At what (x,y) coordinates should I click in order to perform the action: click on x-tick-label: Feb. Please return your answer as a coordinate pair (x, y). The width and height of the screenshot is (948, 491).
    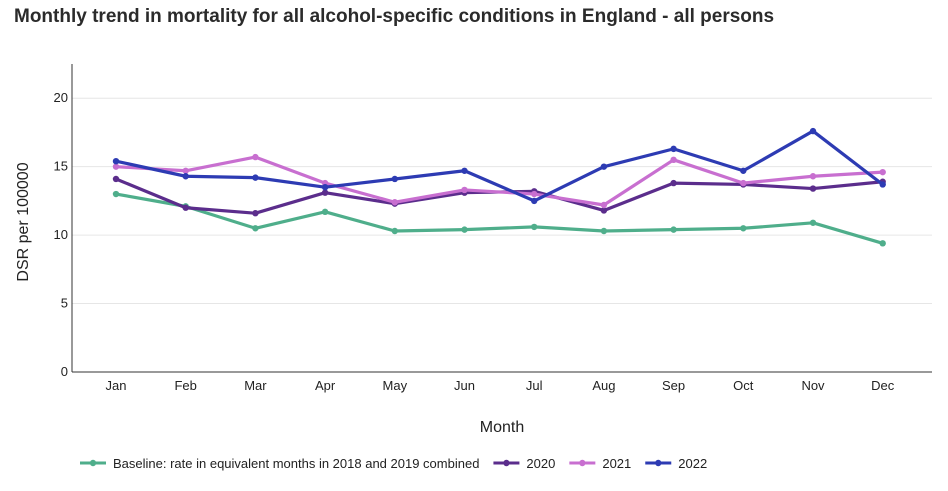
    Looking at the image, I should click on (185, 385).